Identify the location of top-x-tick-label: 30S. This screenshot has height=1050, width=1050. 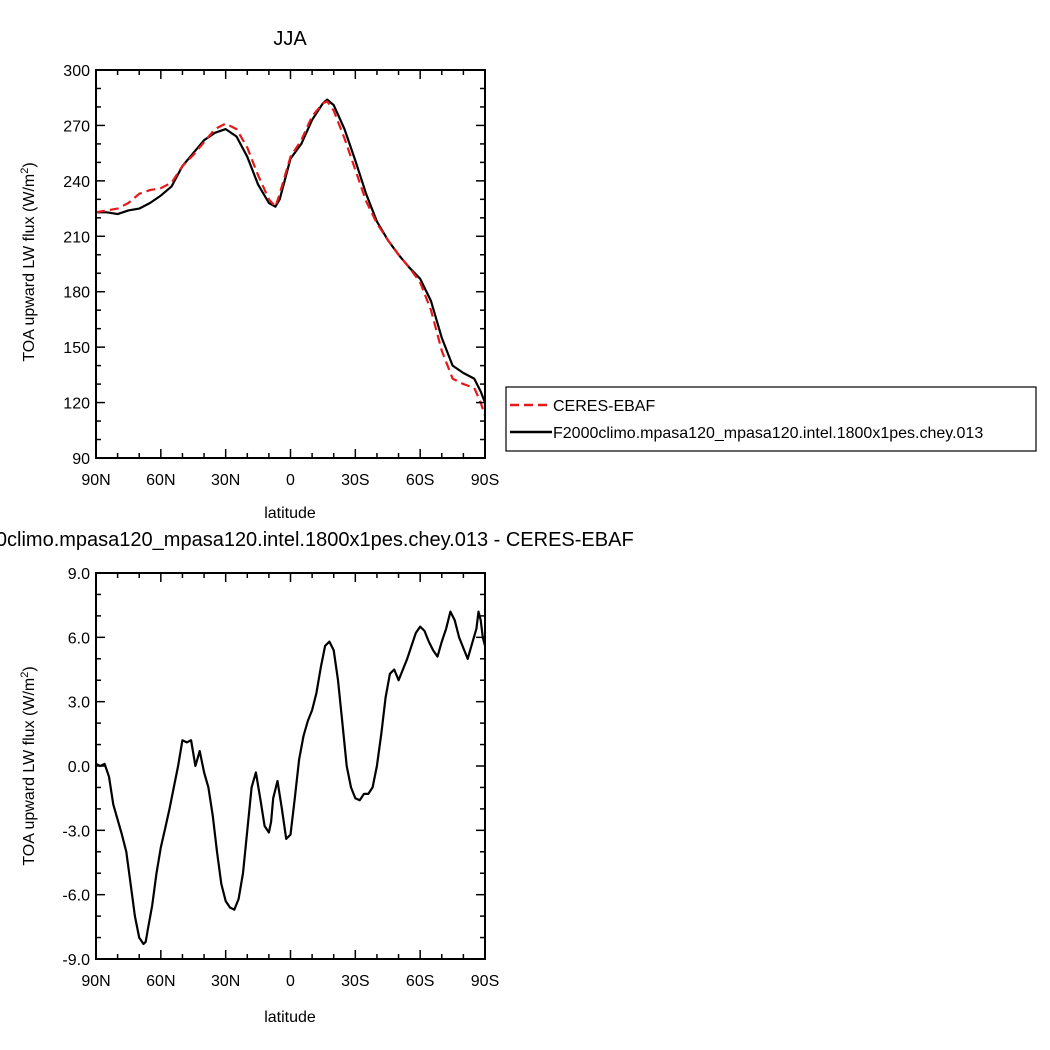
(355, 480).